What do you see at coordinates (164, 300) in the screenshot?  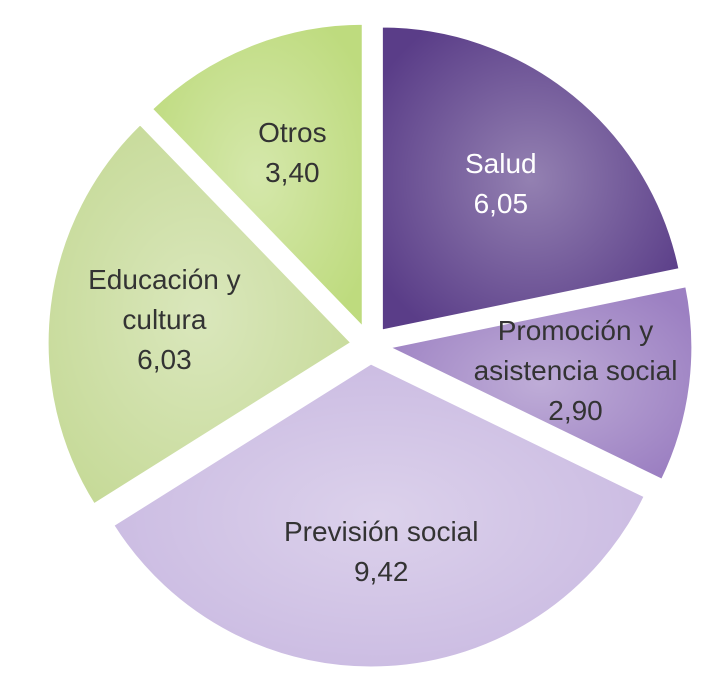 I see `category-label: Educación y cultura` at bounding box center [164, 300].